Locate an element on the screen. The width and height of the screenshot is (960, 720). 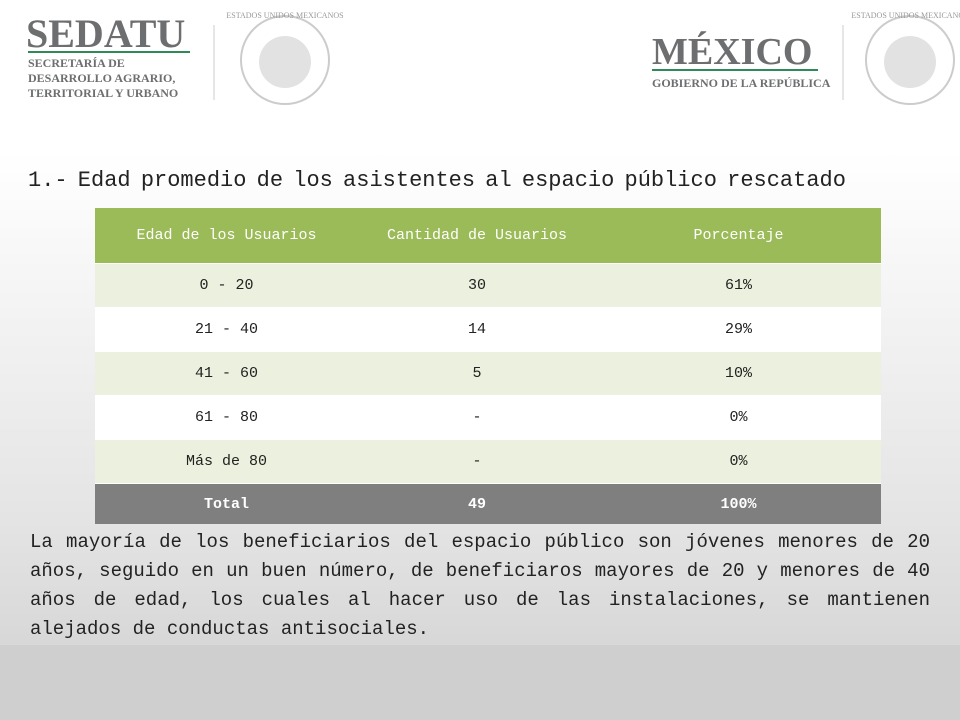
logo-title: MÉXICO is located at coordinates (732, 52).